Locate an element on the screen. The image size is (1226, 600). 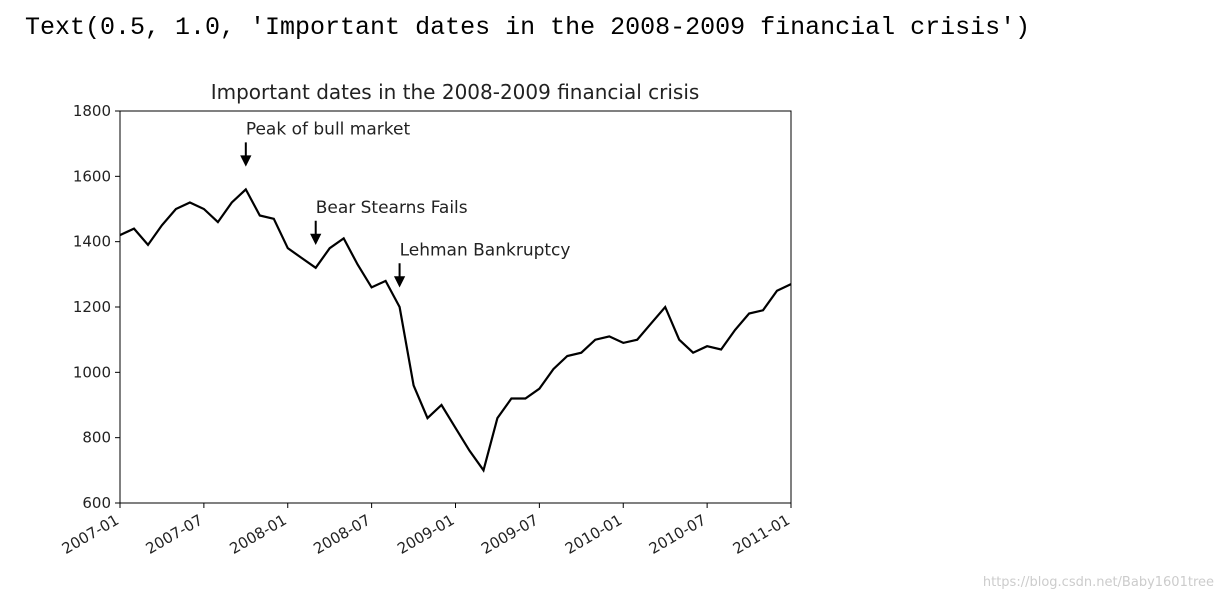
y-tick-label: 600 is located at coordinates (96, 503).